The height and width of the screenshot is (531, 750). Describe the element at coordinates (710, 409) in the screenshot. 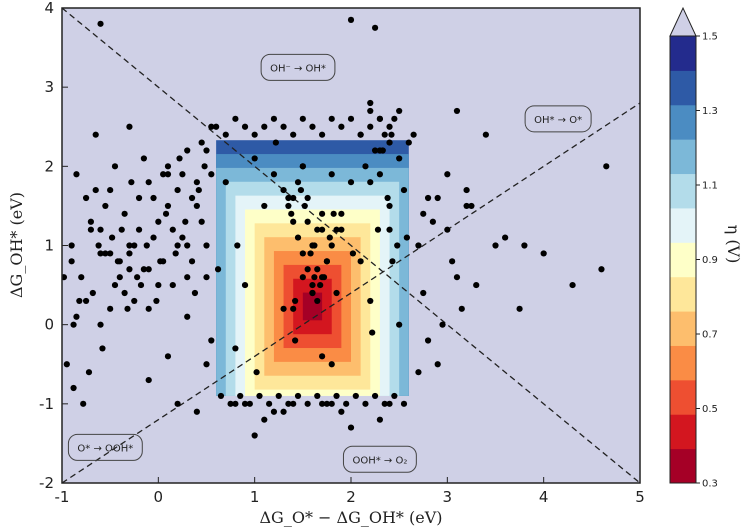

I see `colorbar-tick-label: 0.5` at that location.